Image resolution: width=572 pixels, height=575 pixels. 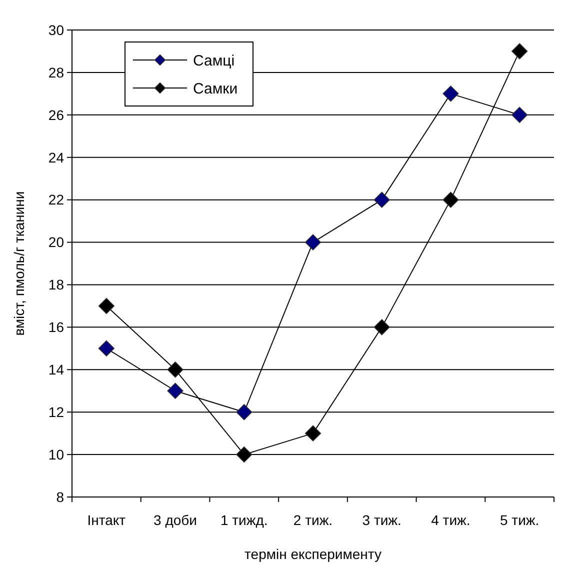 I want to click on x-tick-label: 3 доби, so click(x=176, y=520).